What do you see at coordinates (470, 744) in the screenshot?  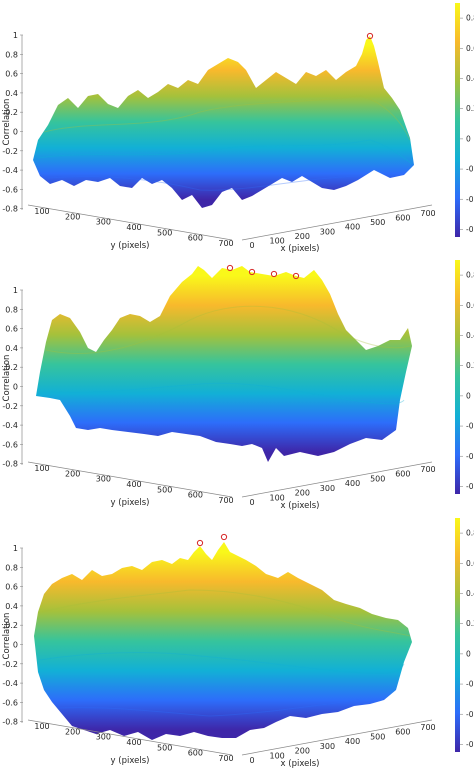 I see `colorbar-tick-label: -0.6` at bounding box center [470, 744].